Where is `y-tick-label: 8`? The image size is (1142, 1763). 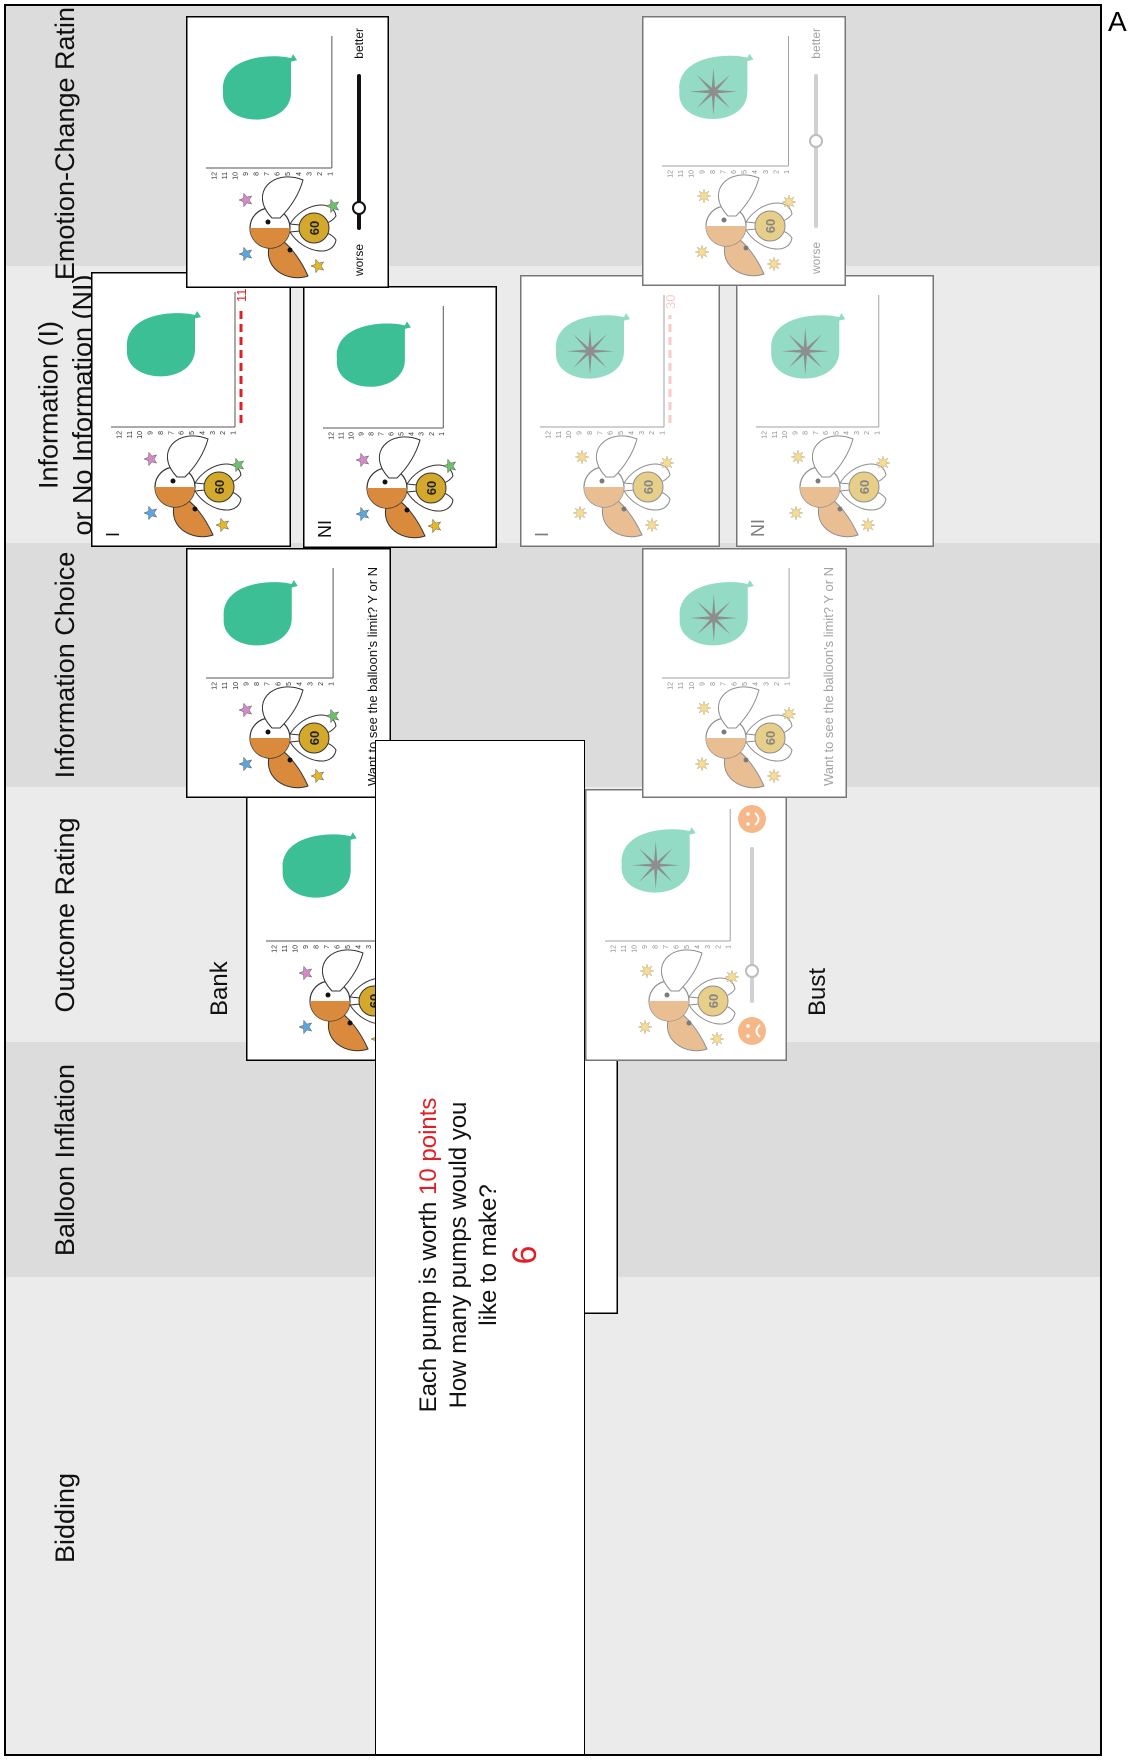
y-tick-label: 8 is located at coordinates (713, 172).